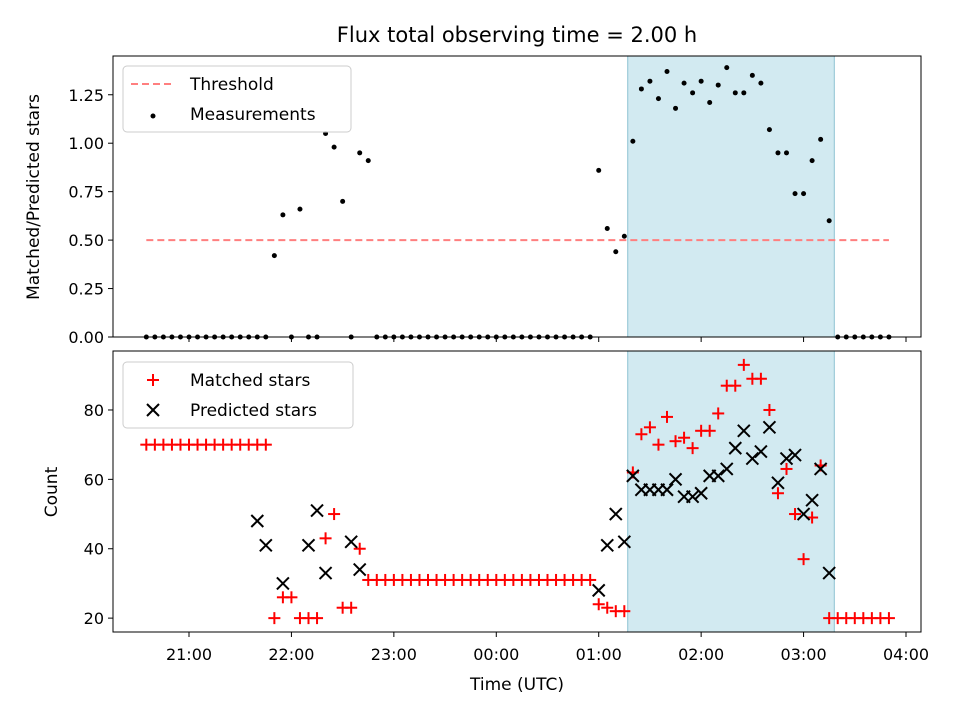 The height and width of the screenshot is (720, 960). What do you see at coordinates (906, 654) in the screenshot?
I see `x-tick-label: 04:00` at bounding box center [906, 654].